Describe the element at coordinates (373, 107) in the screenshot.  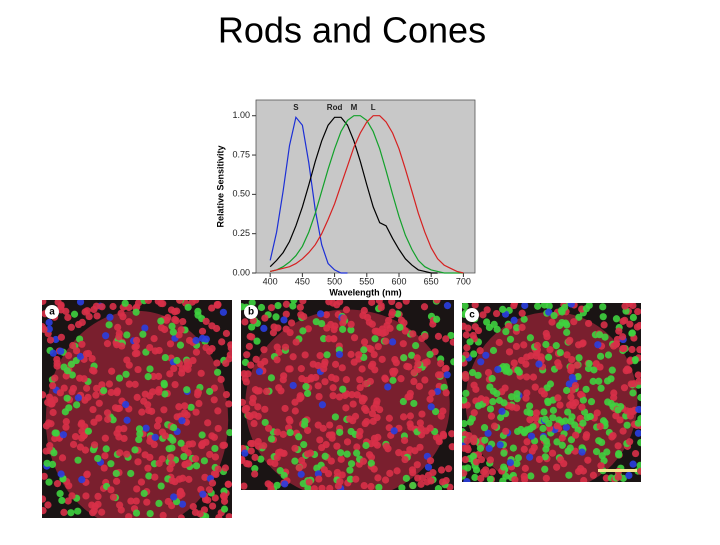
I see `series-label: L` at that location.